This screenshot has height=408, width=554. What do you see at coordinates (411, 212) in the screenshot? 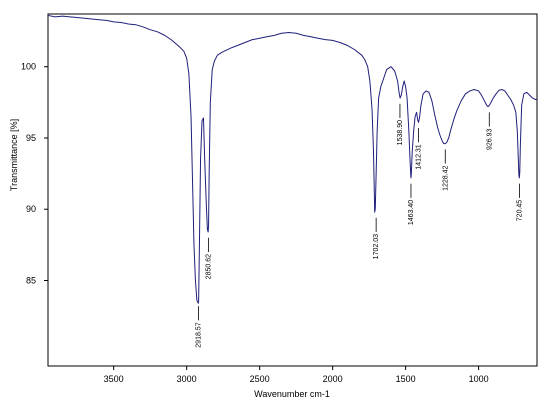
I see `peak-label: 1463.40` at bounding box center [411, 212].